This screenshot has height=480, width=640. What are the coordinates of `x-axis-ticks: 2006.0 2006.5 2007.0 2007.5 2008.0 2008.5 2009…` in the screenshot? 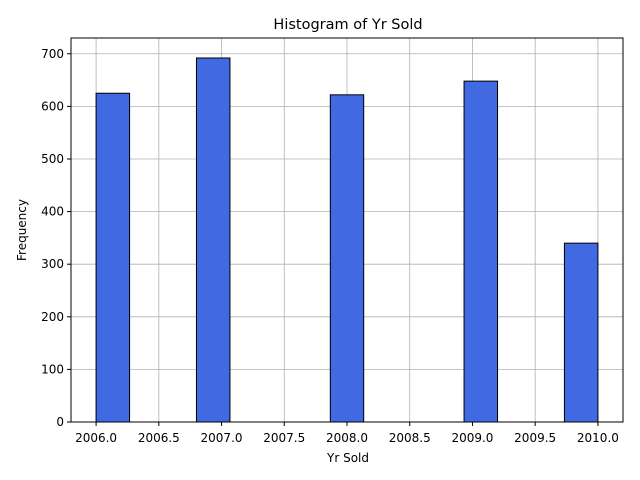 It's located at (347, 433).